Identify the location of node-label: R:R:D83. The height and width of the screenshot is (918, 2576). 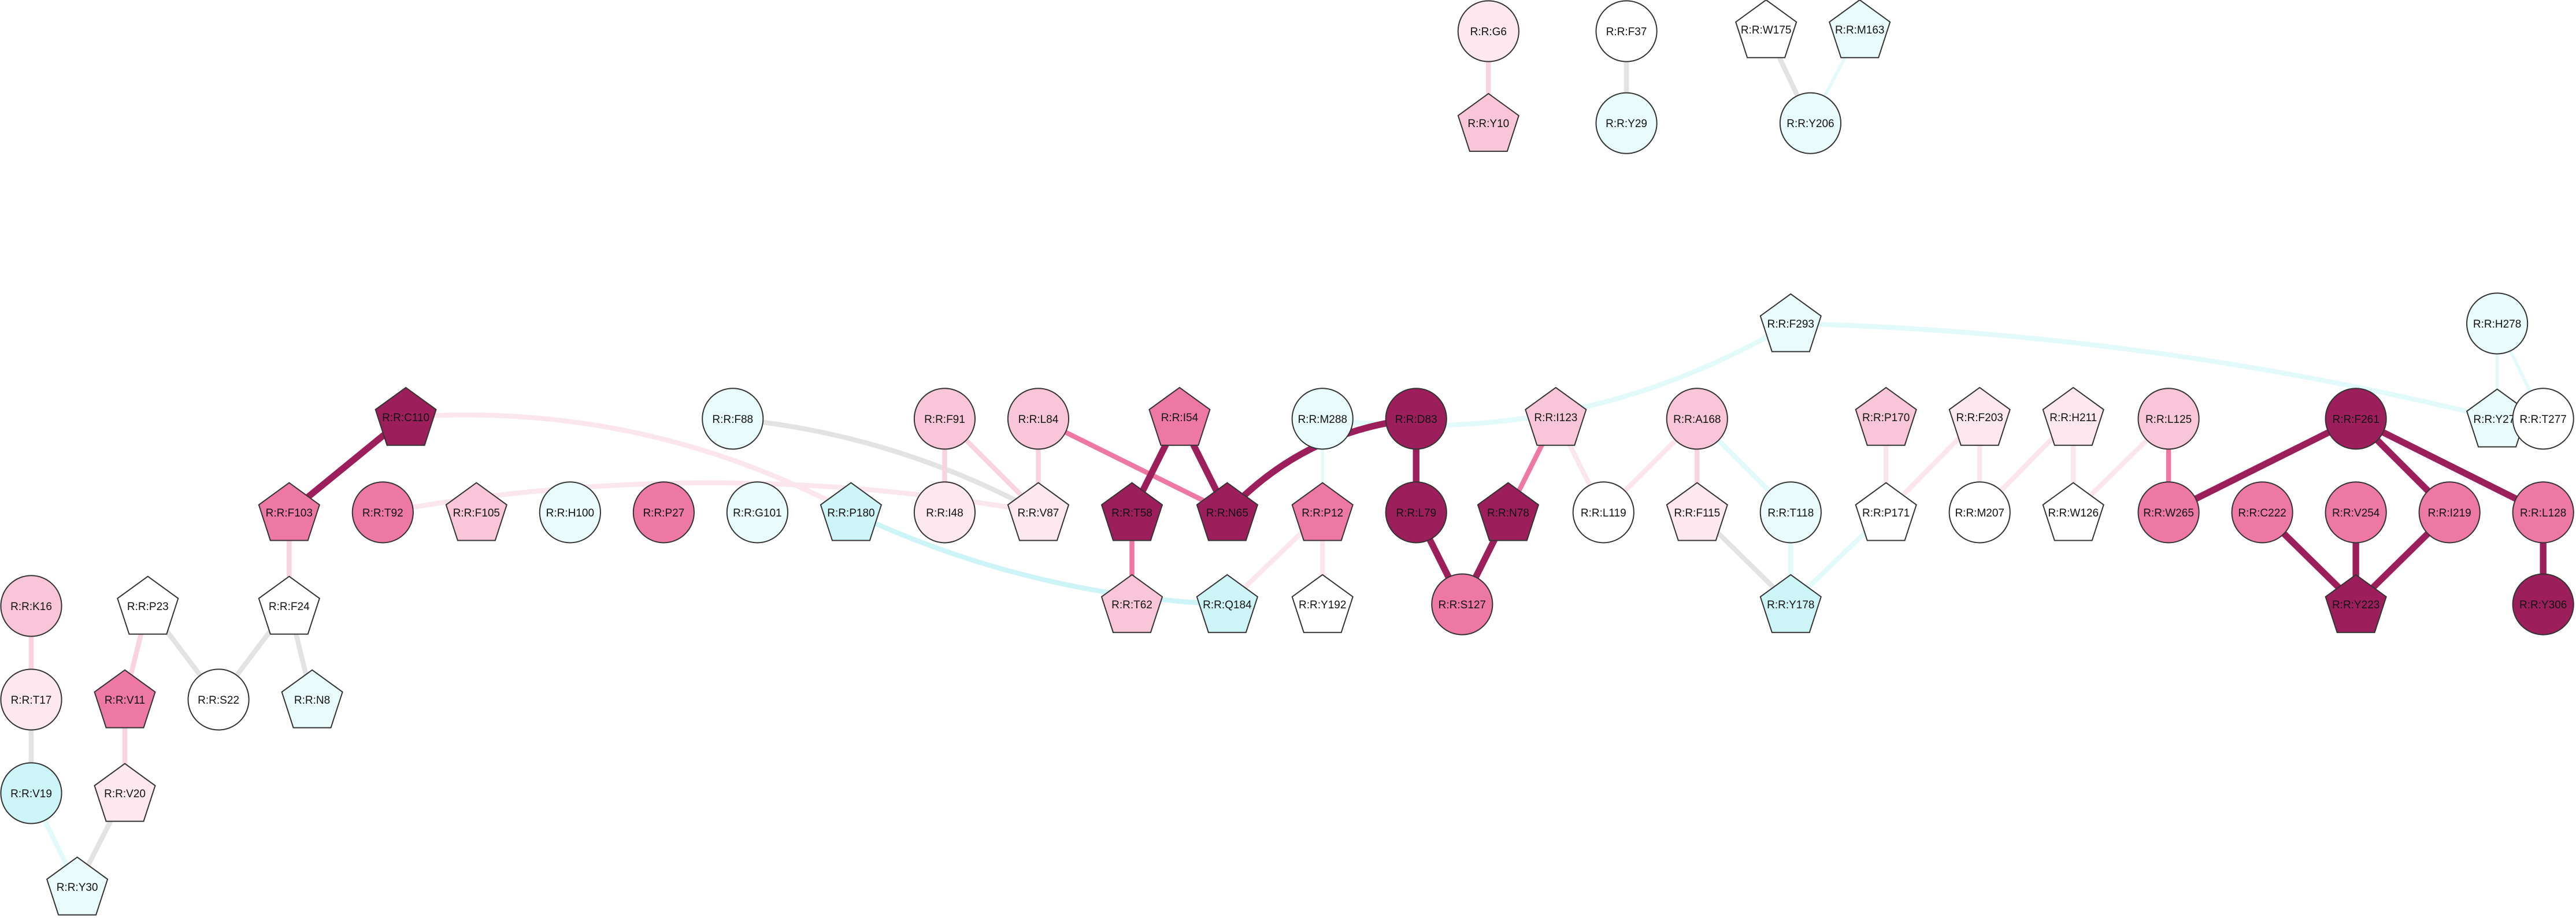
(1416, 420).